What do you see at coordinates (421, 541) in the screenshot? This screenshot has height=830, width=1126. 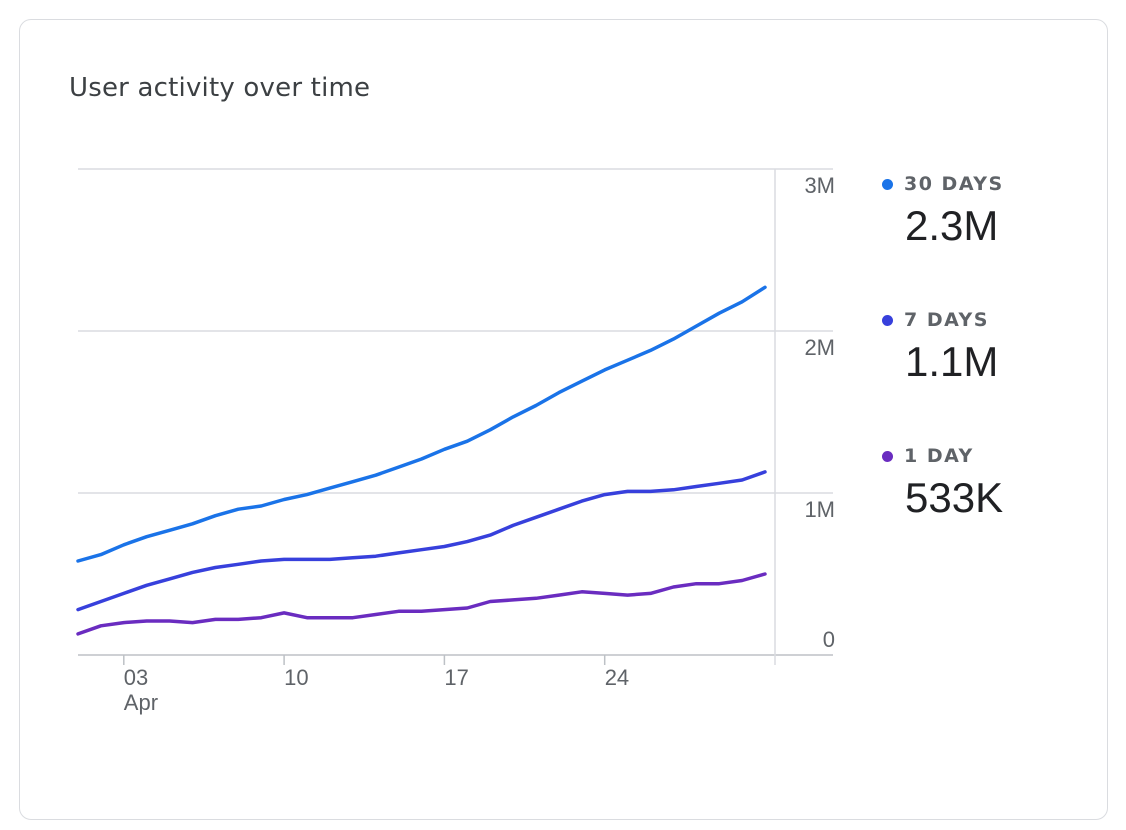 I see `series-line-7-days` at bounding box center [421, 541].